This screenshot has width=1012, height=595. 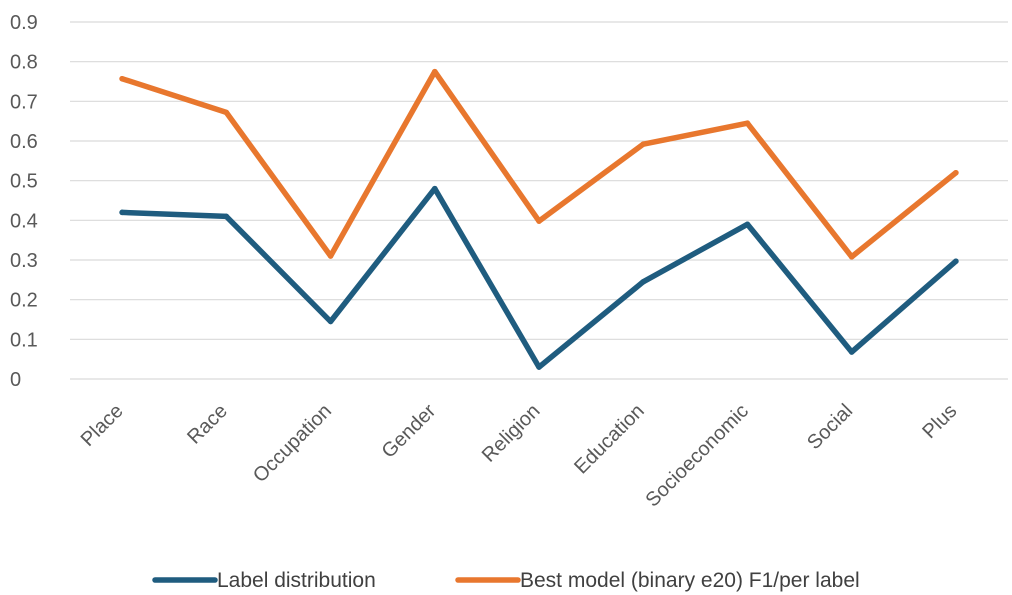 What do you see at coordinates (15, 380) in the screenshot?
I see `y-tick-label: 0` at bounding box center [15, 380].